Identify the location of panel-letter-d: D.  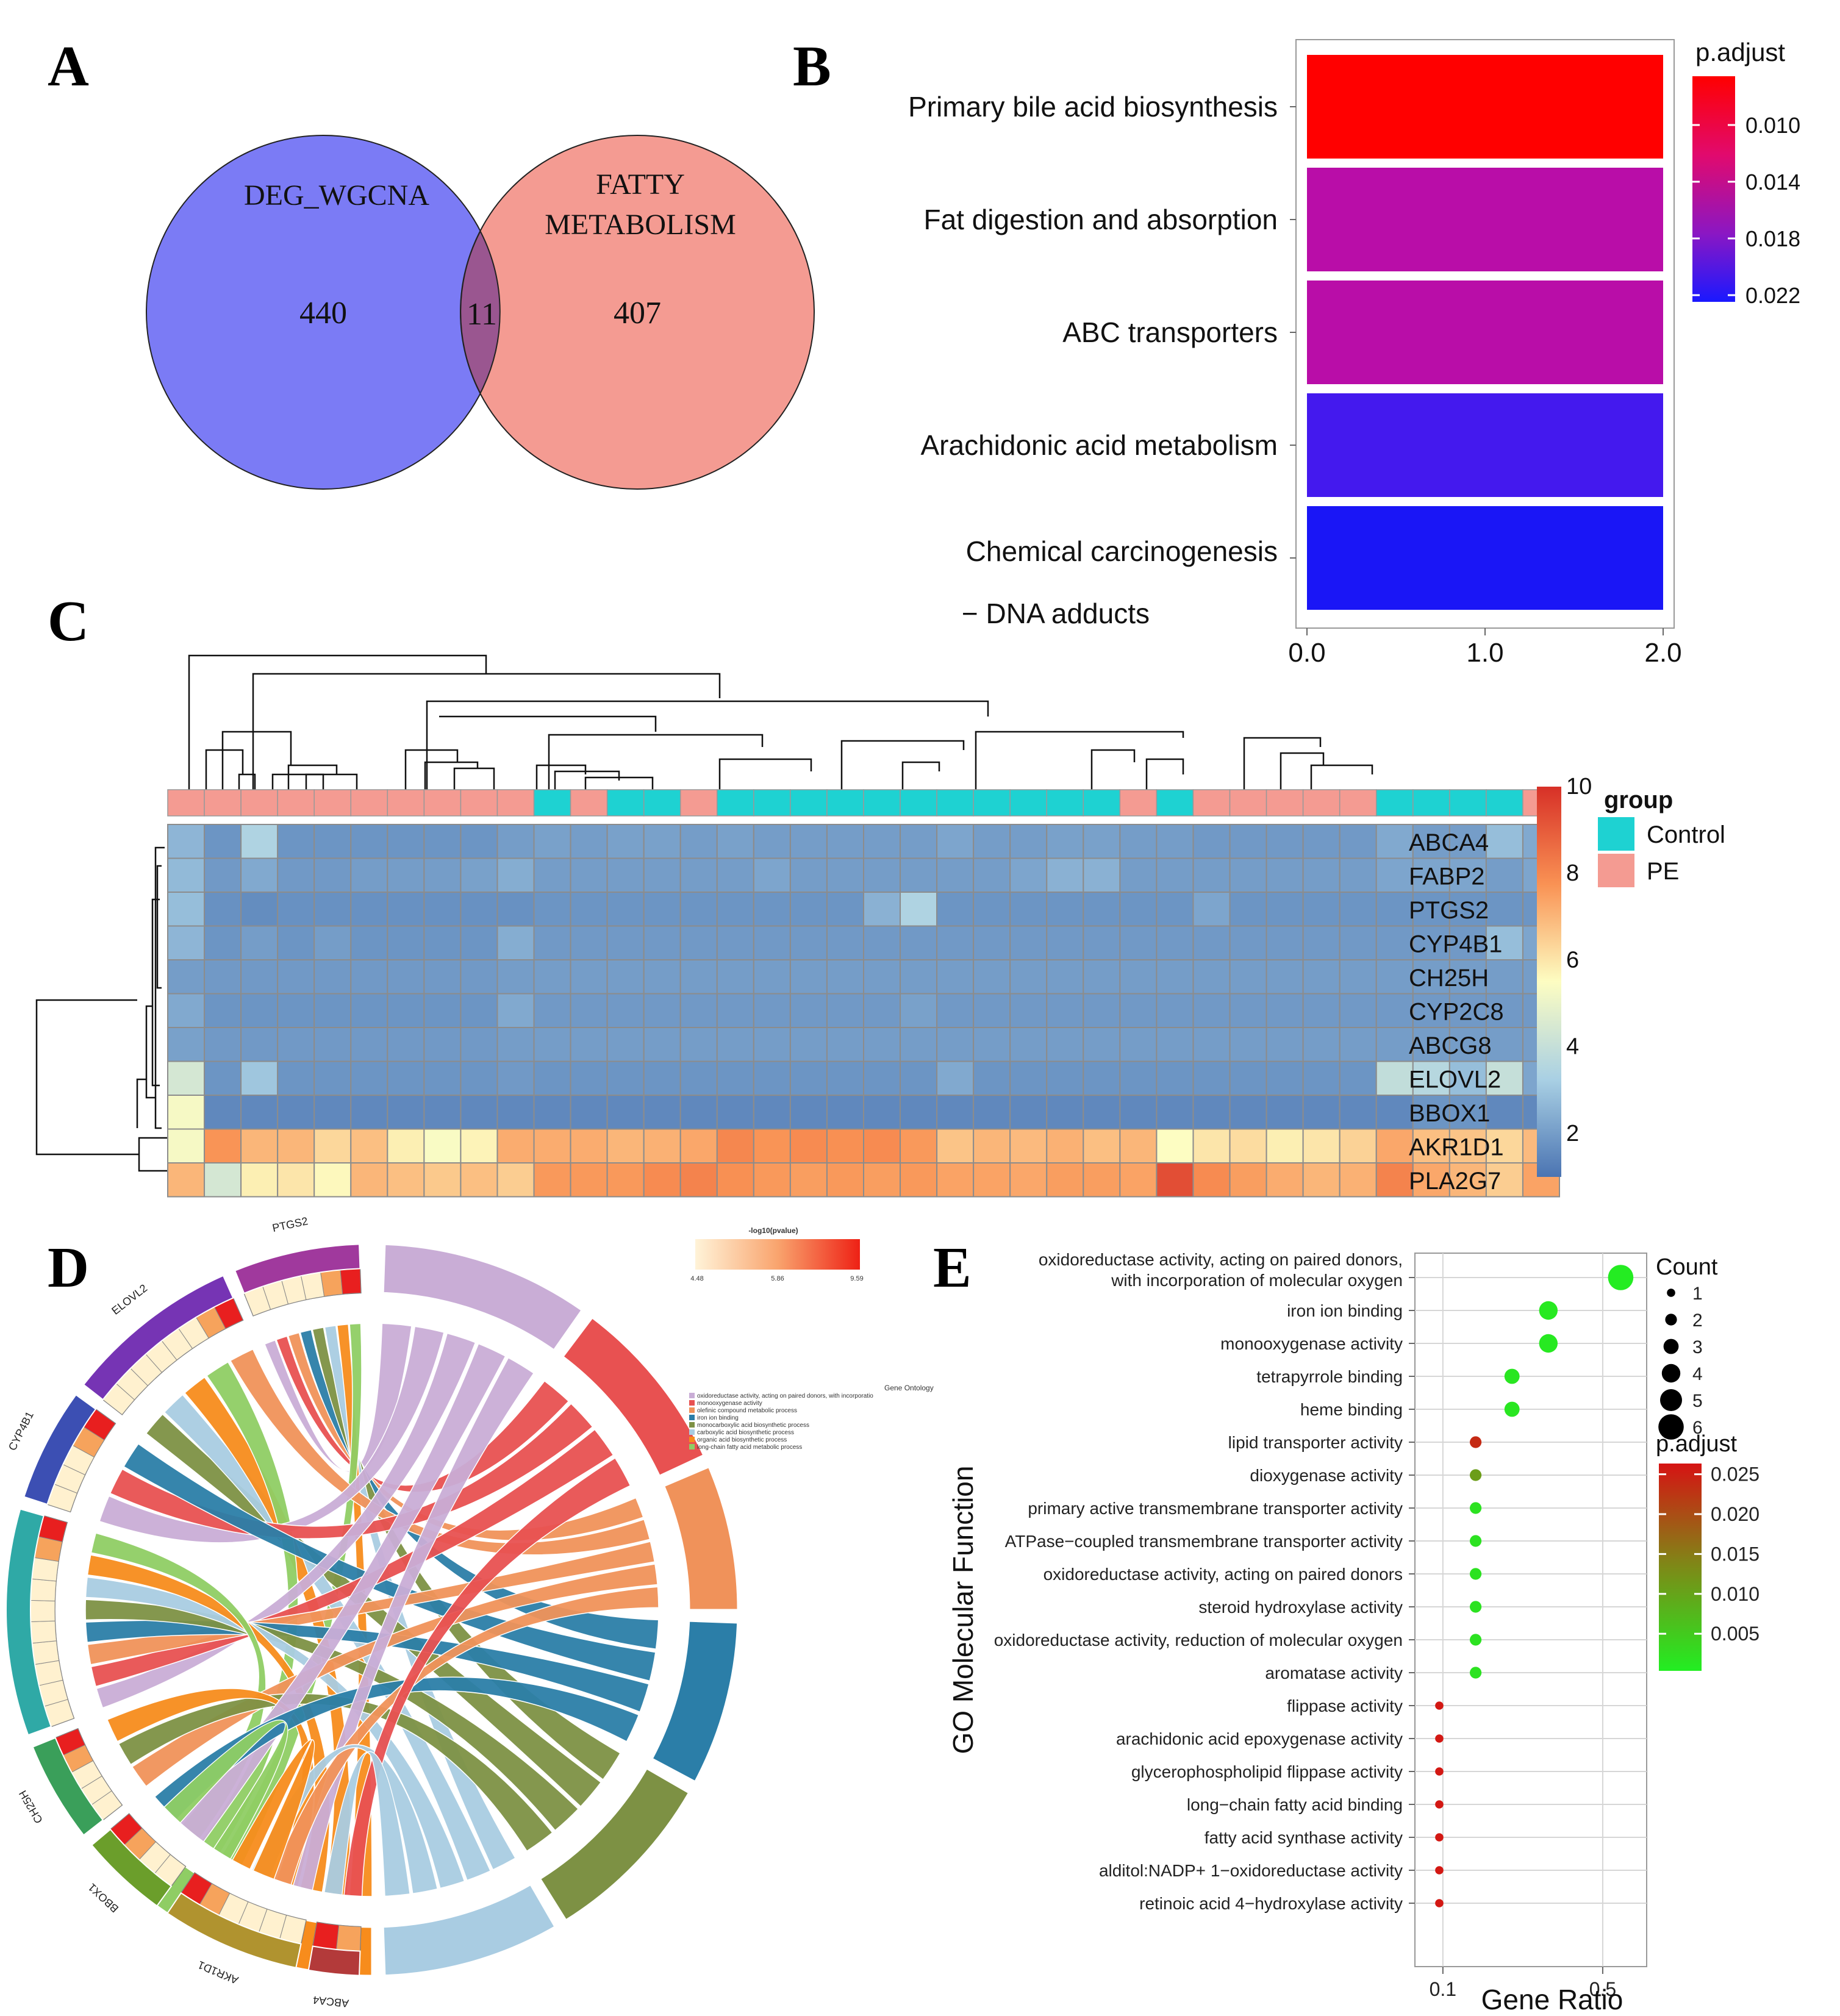
(68, 1267).